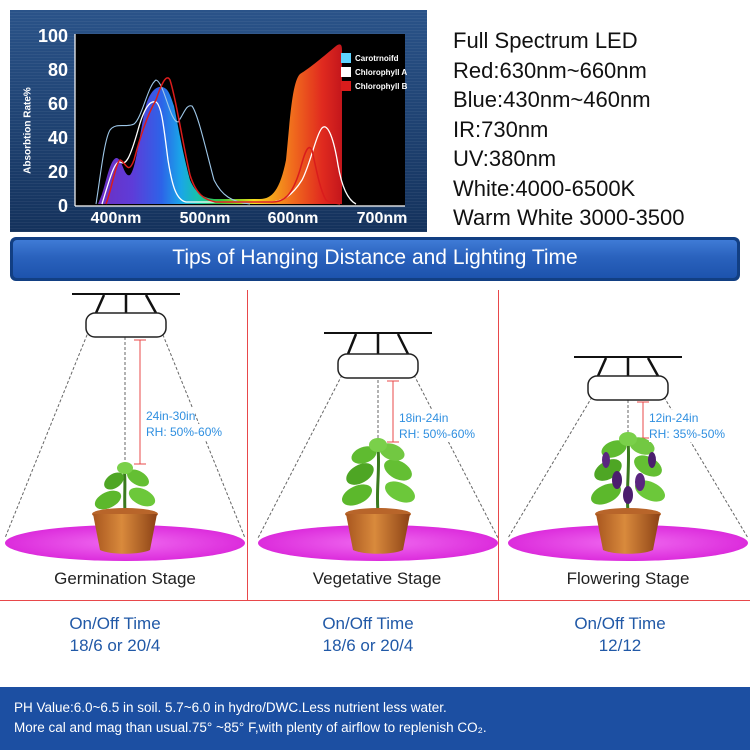  Describe the element at coordinates (552, 99) in the screenshot. I see `spec-blue: Blue:430nm~460nm` at that location.